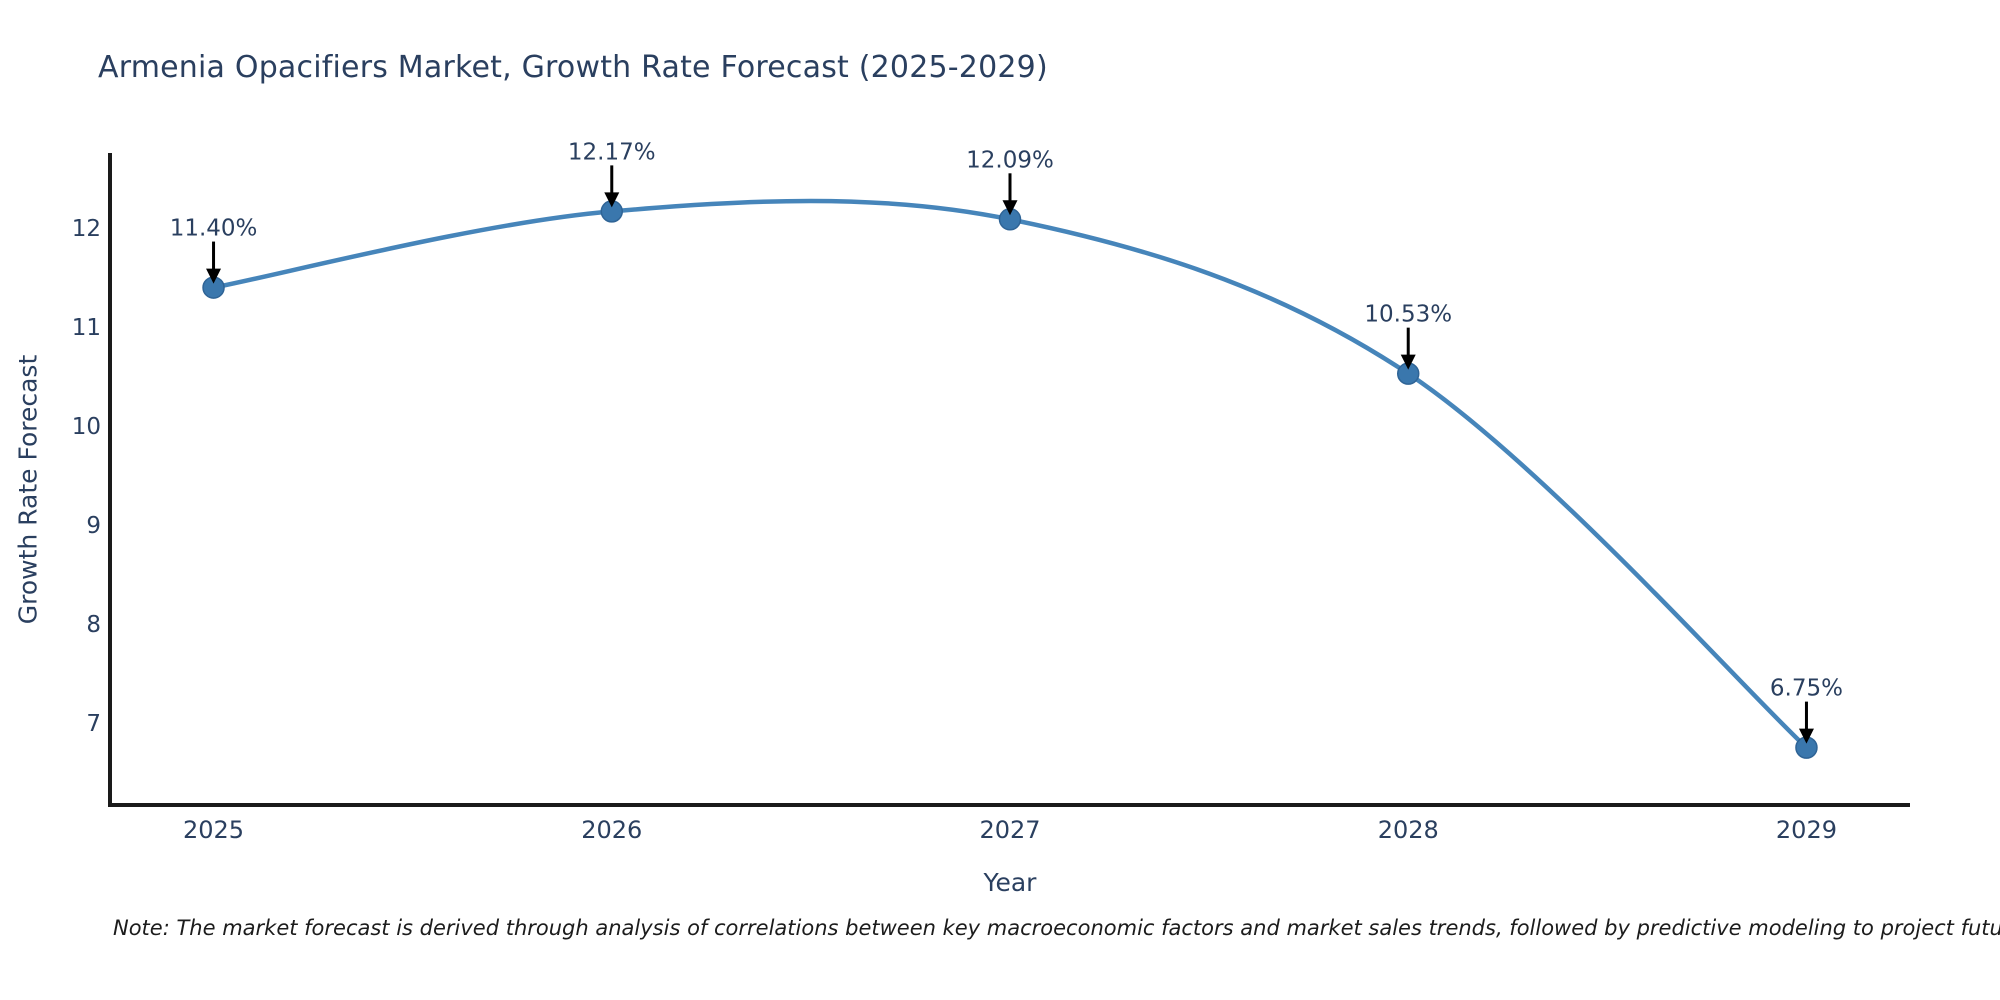 This screenshot has width=2000, height=1000. What do you see at coordinates (611, 830) in the screenshot?
I see `x-tick-label: 2026` at bounding box center [611, 830].